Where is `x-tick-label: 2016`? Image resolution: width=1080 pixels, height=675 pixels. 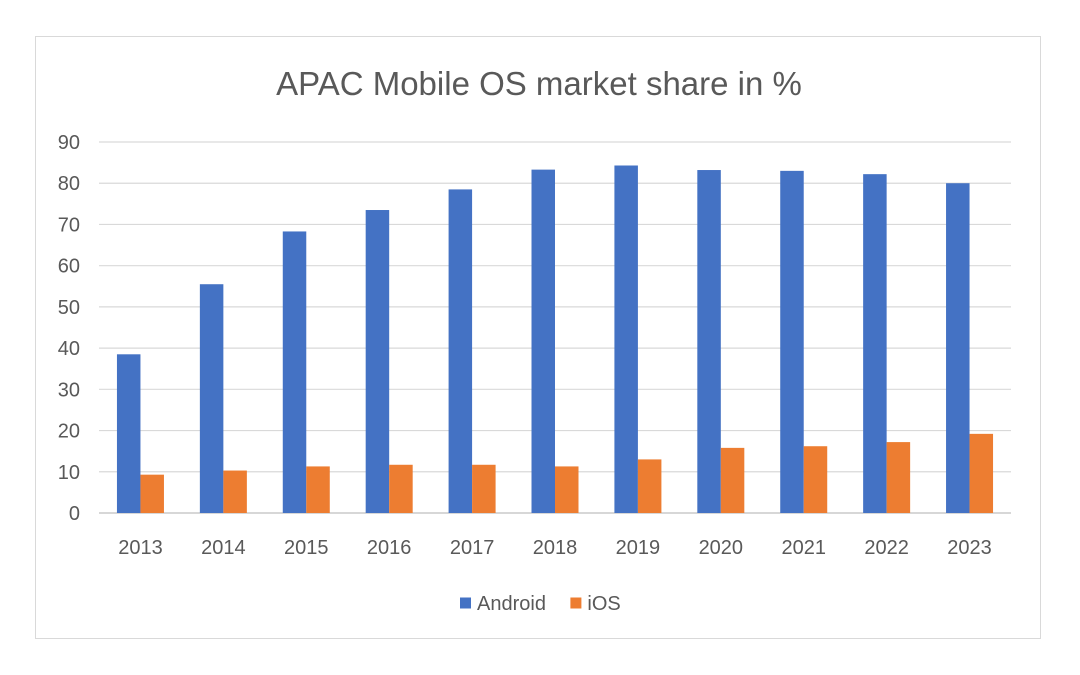 x-tick-label: 2016 is located at coordinates (389, 548).